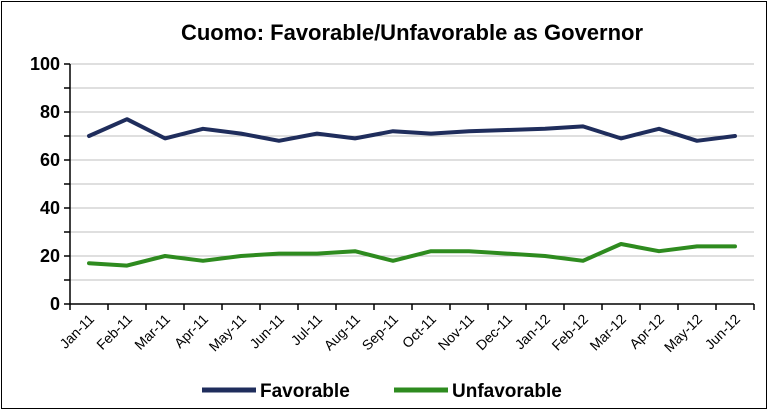  I want to click on y-tick-label: 80, so click(50, 112).